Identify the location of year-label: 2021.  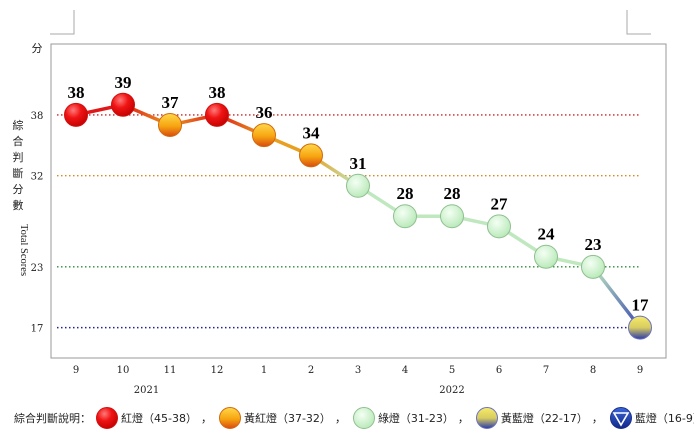
(146, 390).